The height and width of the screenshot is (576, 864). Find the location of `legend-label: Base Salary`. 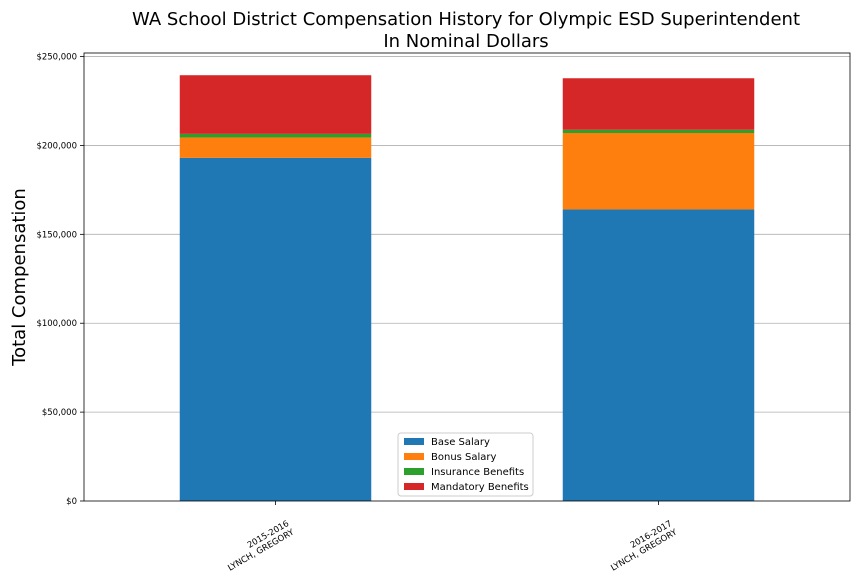

legend-label: Base Salary is located at coordinates (460, 442).